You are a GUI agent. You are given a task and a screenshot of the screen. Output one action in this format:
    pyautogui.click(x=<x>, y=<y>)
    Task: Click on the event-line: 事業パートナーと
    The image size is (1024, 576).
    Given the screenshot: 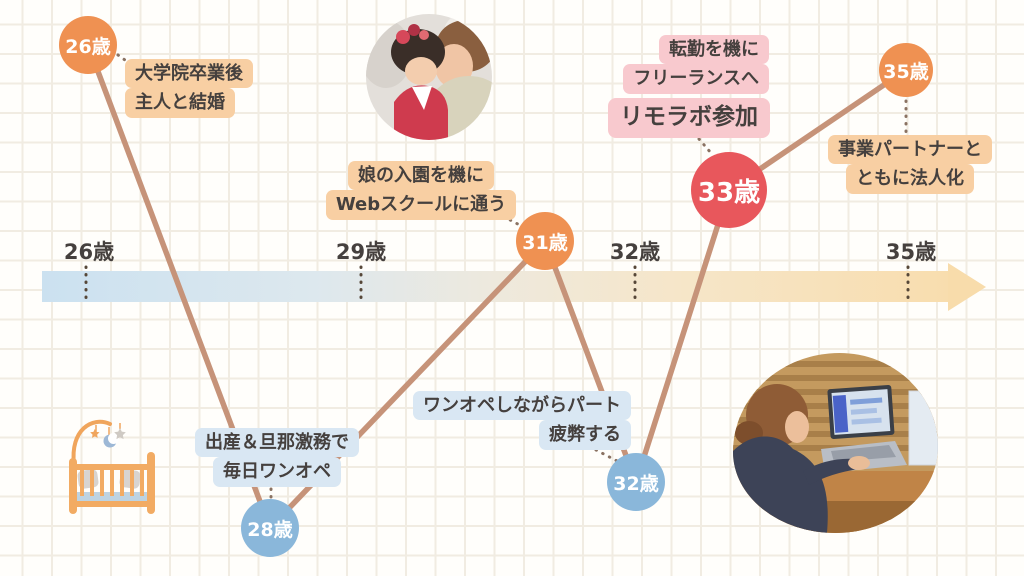 What is the action you would take?
    pyautogui.click(x=910, y=150)
    